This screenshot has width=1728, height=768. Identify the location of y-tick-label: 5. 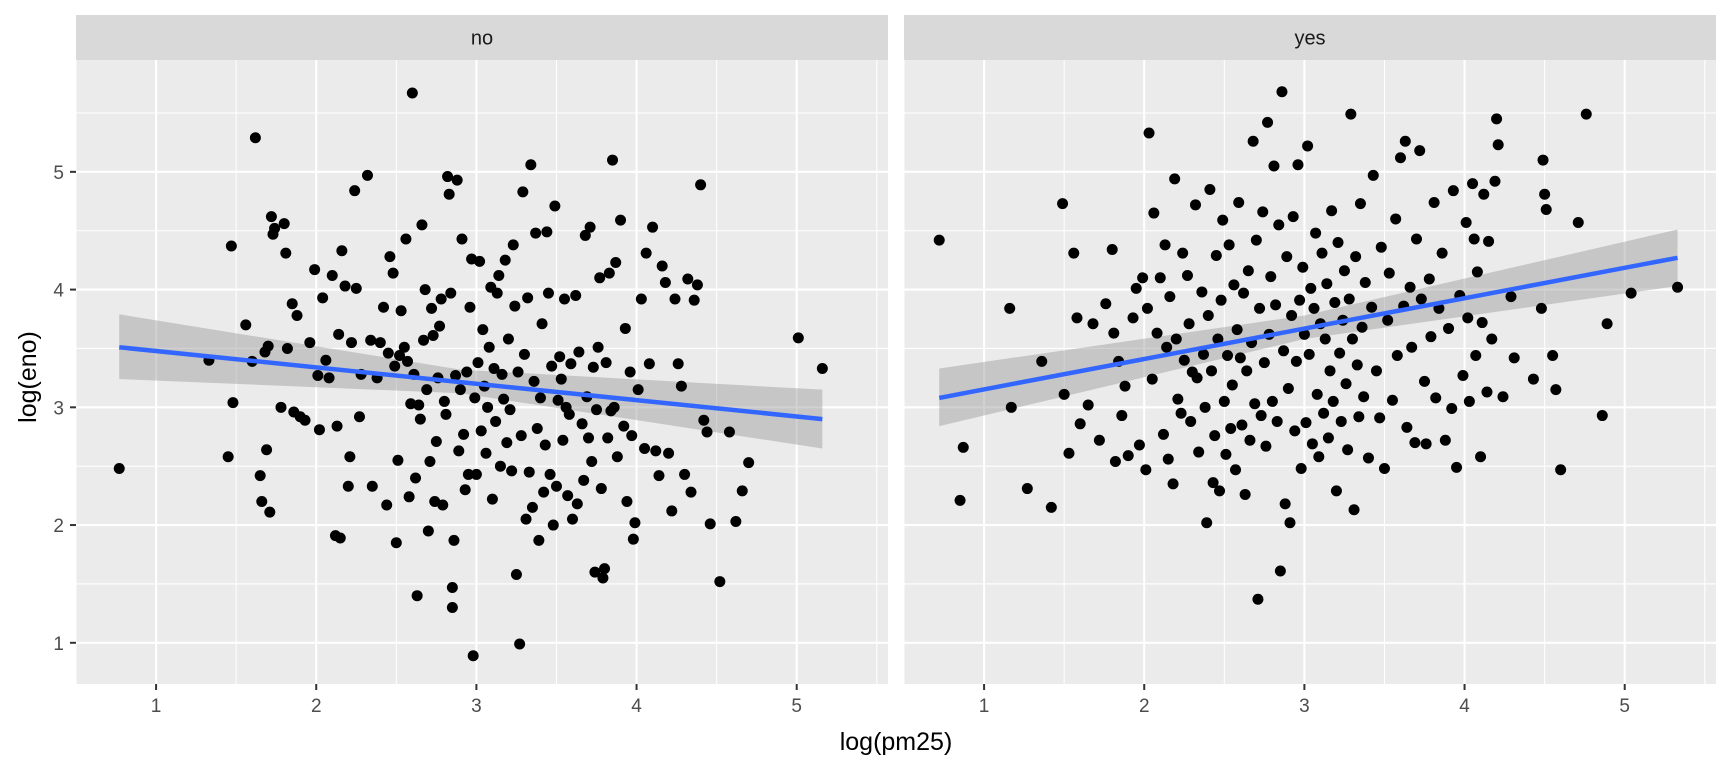
(58, 173).